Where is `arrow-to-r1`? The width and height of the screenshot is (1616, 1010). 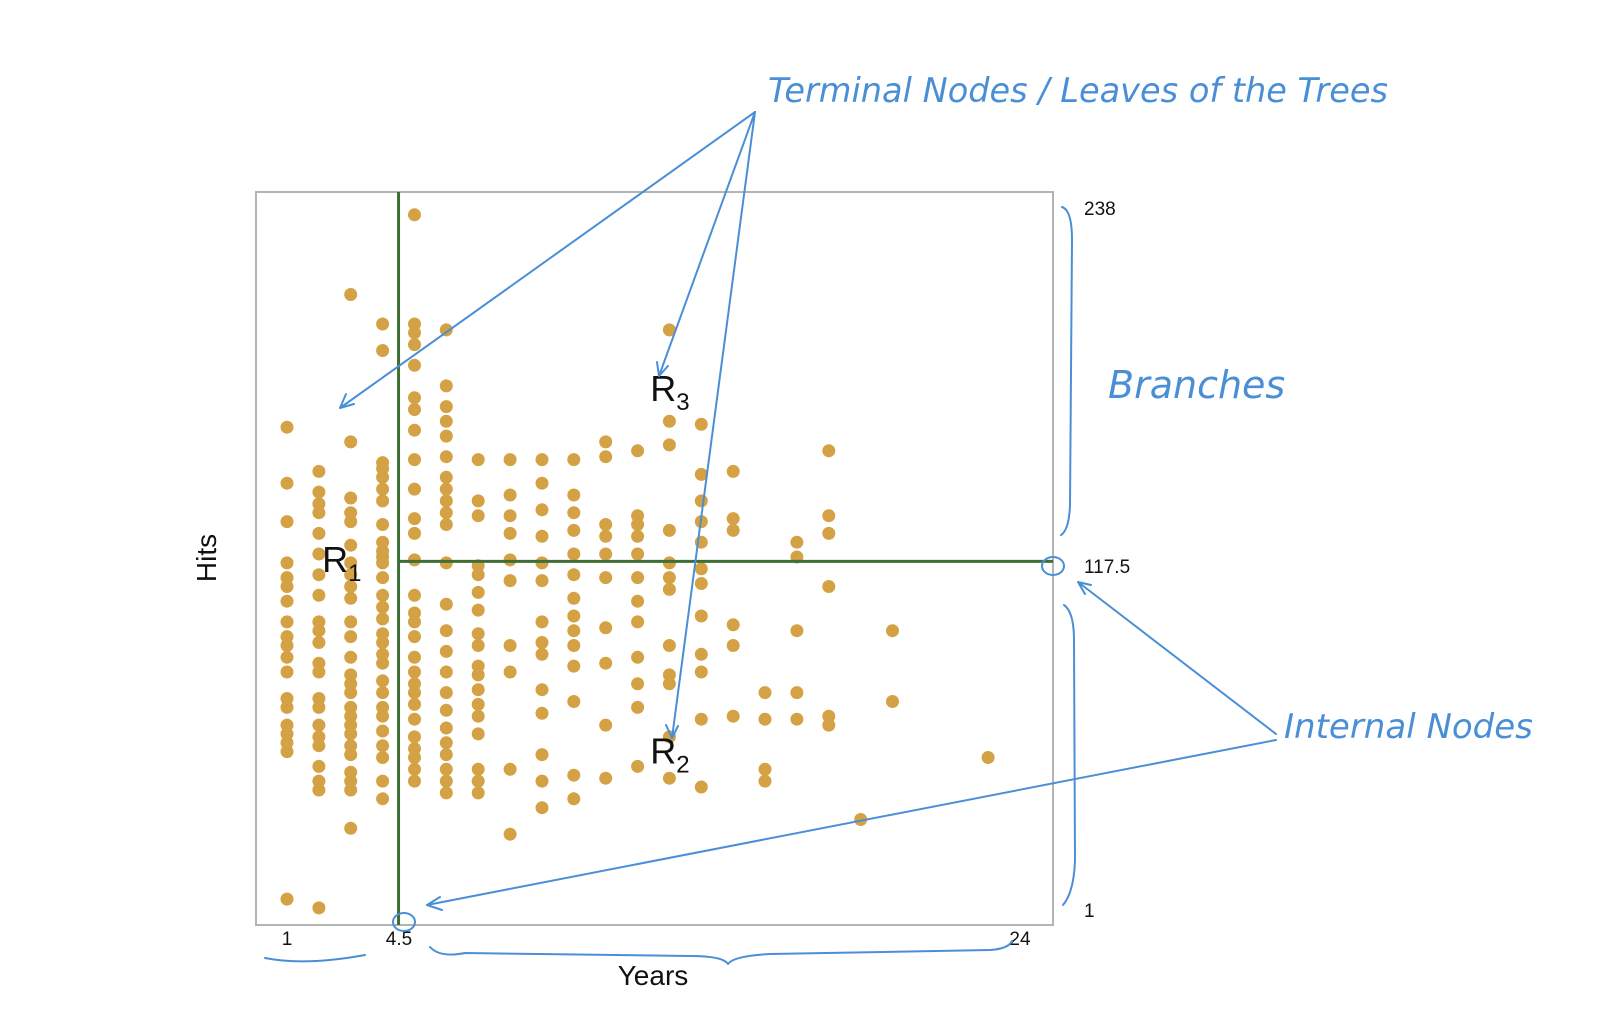
arrow-to-r1 is located at coordinates (547, 260).